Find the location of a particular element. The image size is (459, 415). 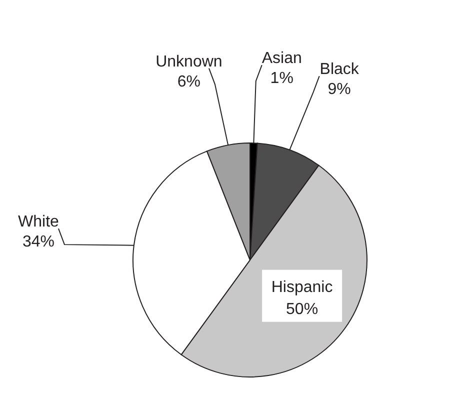

data-label: 6% is located at coordinates (189, 81).